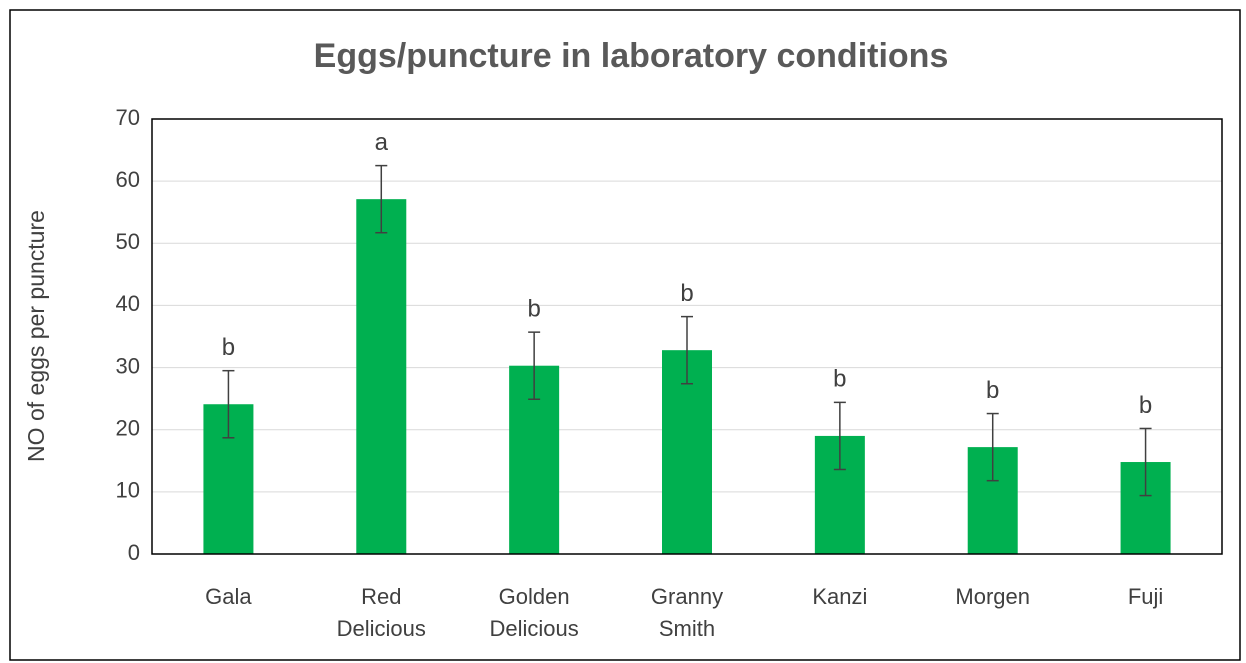 This screenshot has height=663, width=1246. What do you see at coordinates (128, 428) in the screenshot?
I see `y-tick-label: 20` at bounding box center [128, 428].